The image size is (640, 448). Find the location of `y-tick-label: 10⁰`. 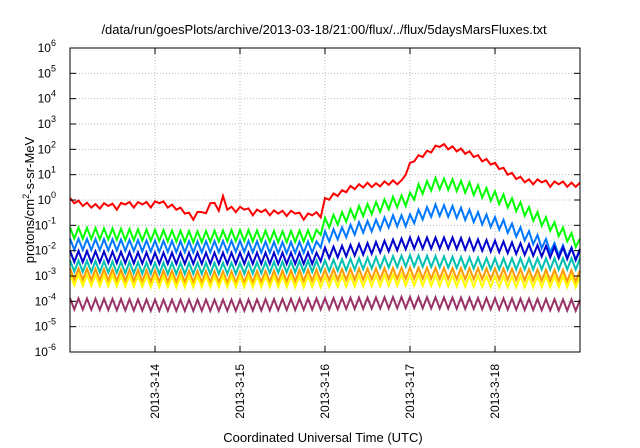

y-tick-label: 10⁰ is located at coordinates (47, 198).